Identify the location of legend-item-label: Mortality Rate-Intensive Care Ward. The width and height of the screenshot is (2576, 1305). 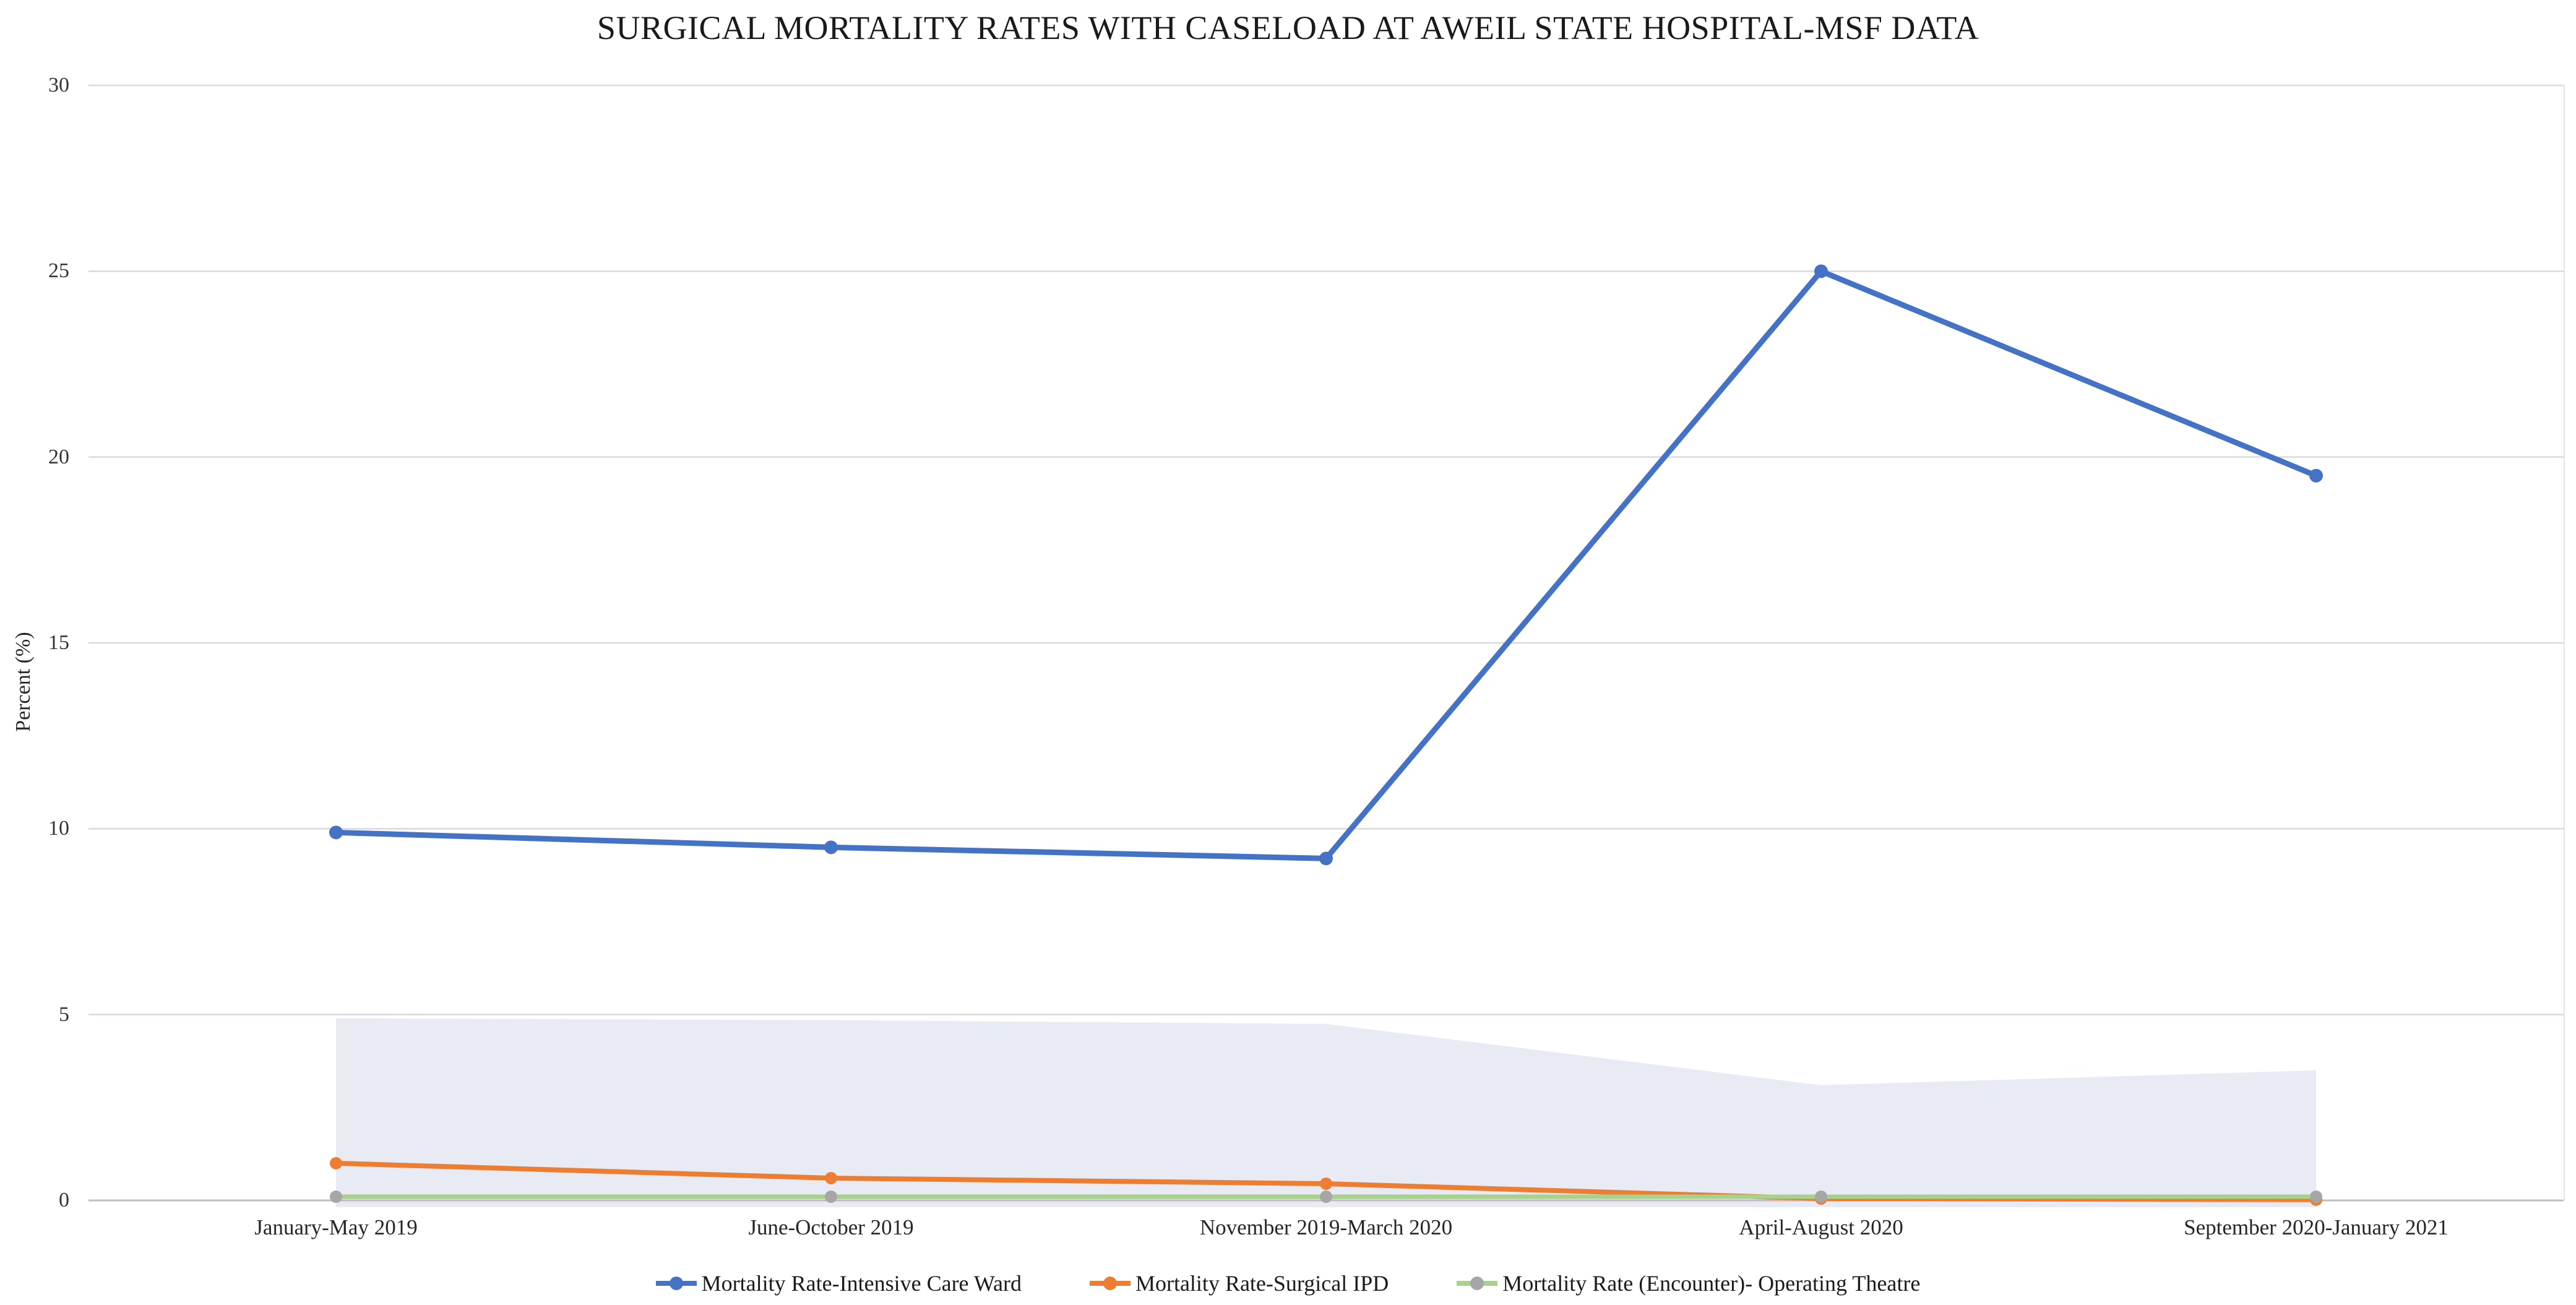
(861, 1283).